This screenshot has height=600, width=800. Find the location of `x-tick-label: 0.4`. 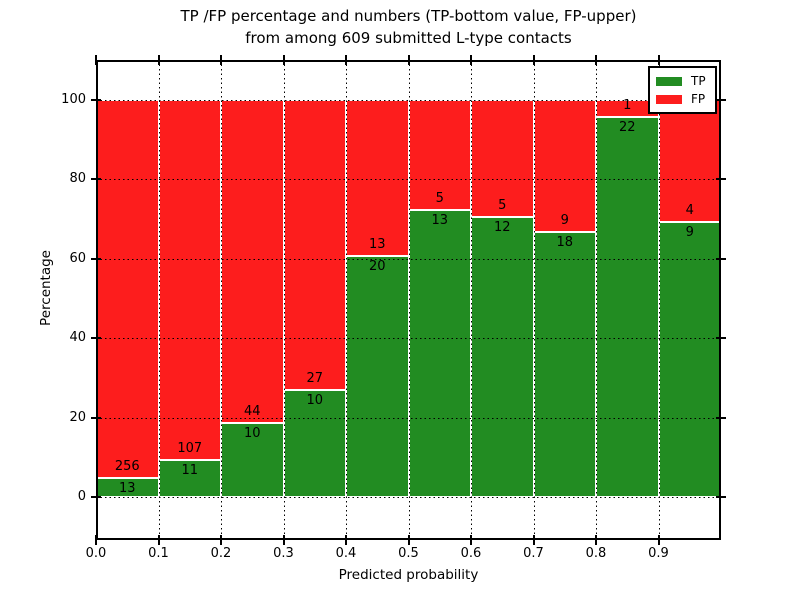

x-tick-label: 0.4 is located at coordinates (346, 553).